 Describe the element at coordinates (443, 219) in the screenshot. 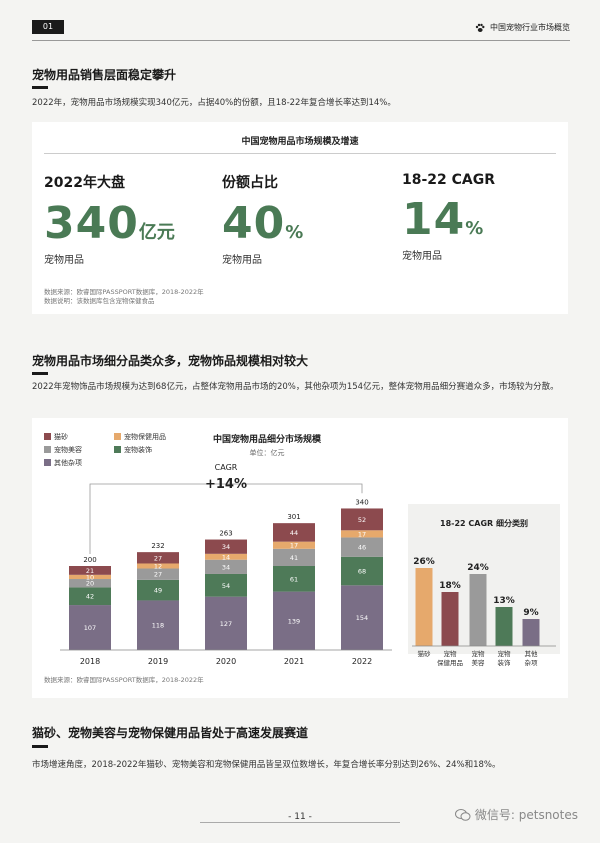

I see `stat-value: 14%` at that location.